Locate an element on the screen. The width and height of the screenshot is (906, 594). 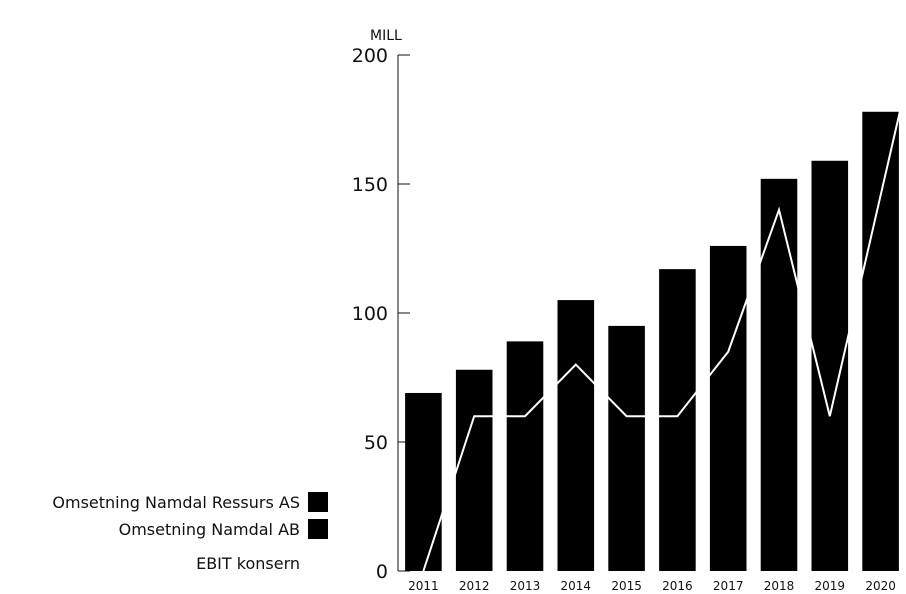
bar-2014 is located at coordinates (576, 435).